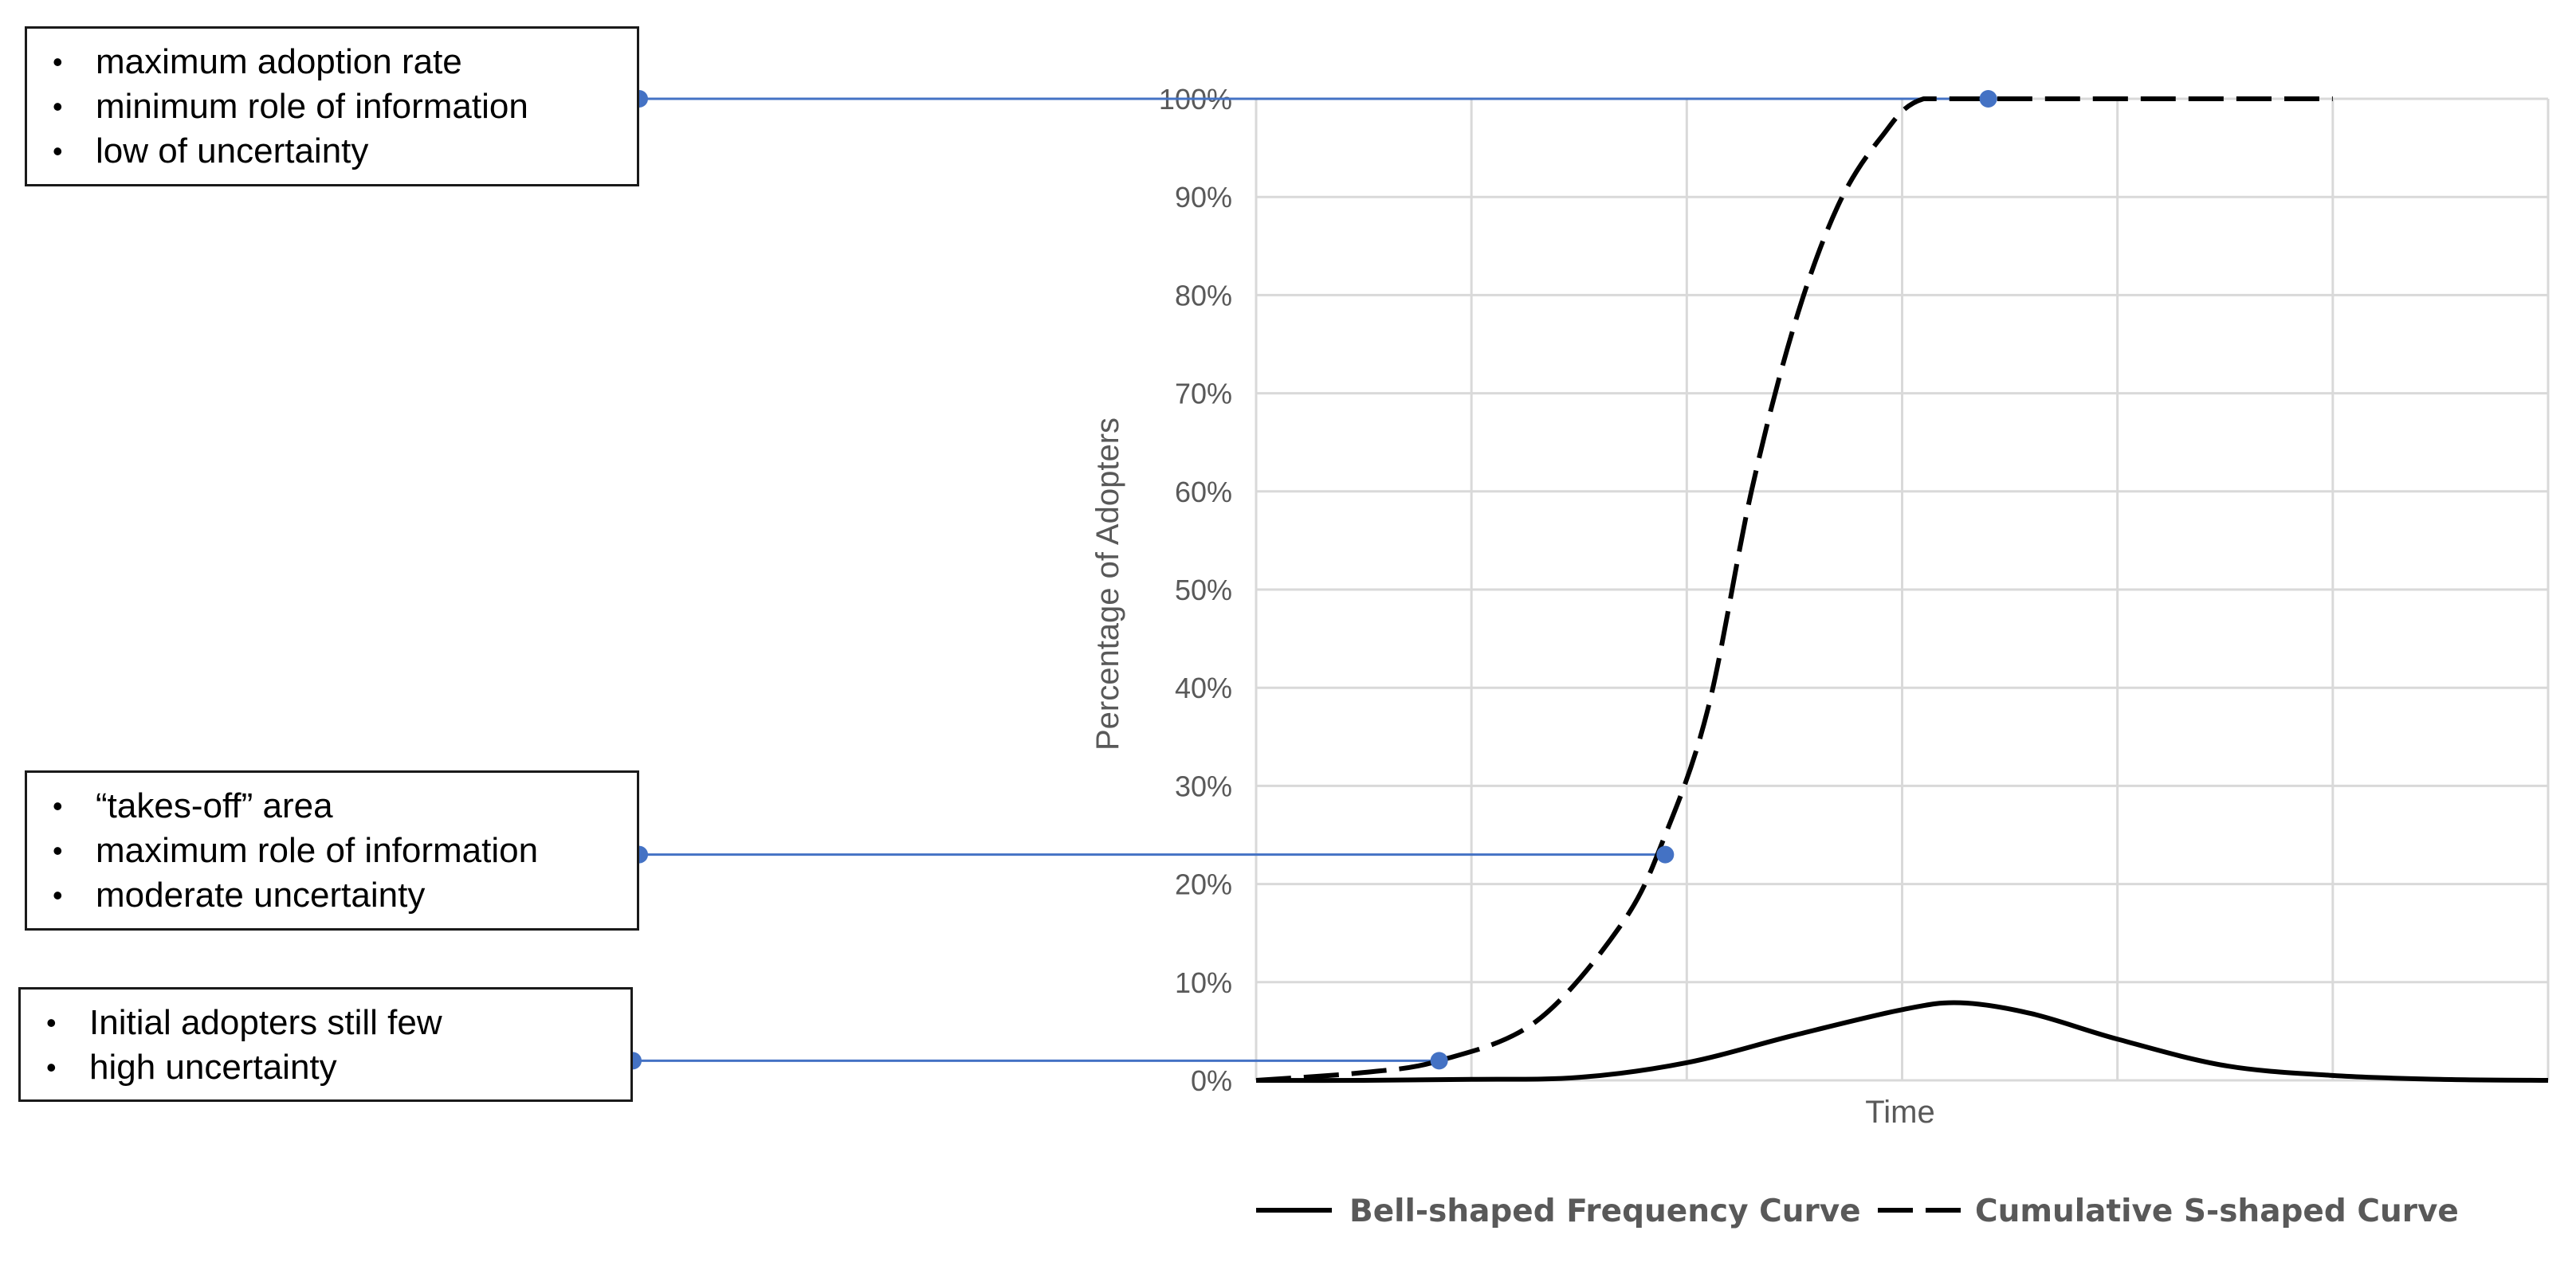  I want to click on y-tick-label: 60%, so click(1203, 492).